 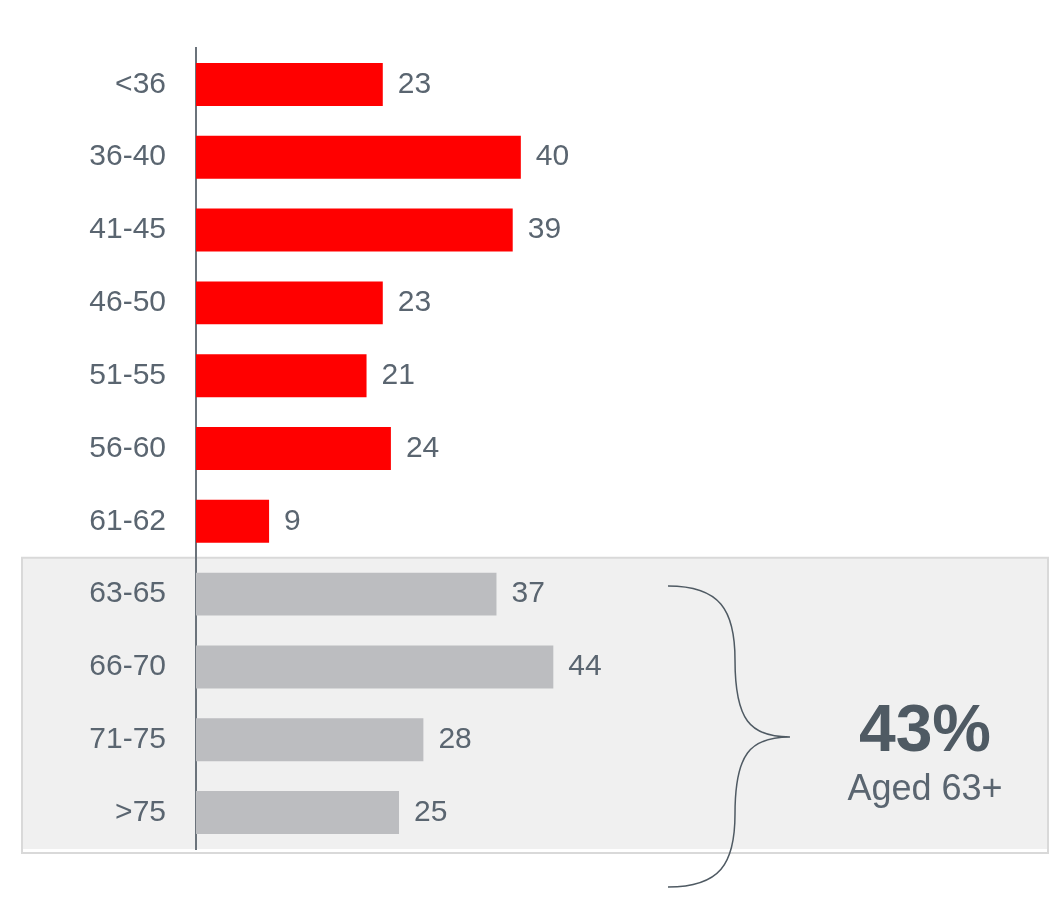 What do you see at coordinates (127, 228) in the screenshot?
I see `y-tick-label: 41-45` at bounding box center [127, 228].